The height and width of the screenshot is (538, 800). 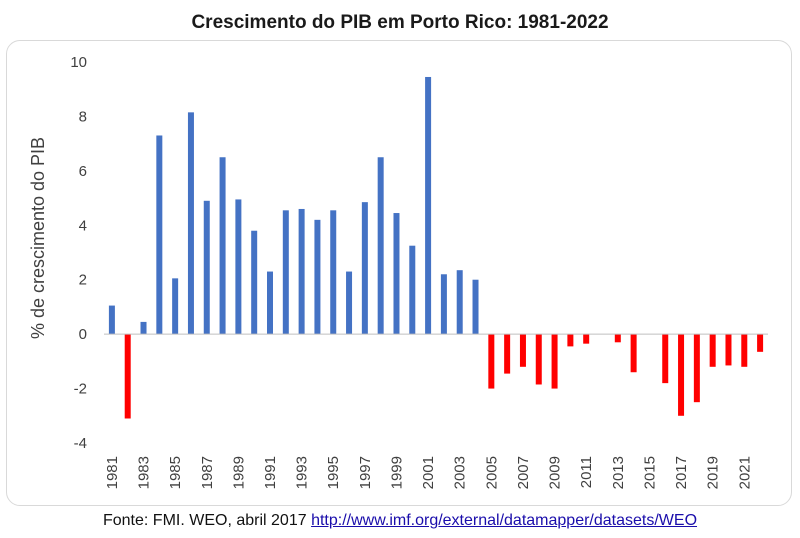 I want to click on x-tick-label: 1997, so click(x=365, y=472).